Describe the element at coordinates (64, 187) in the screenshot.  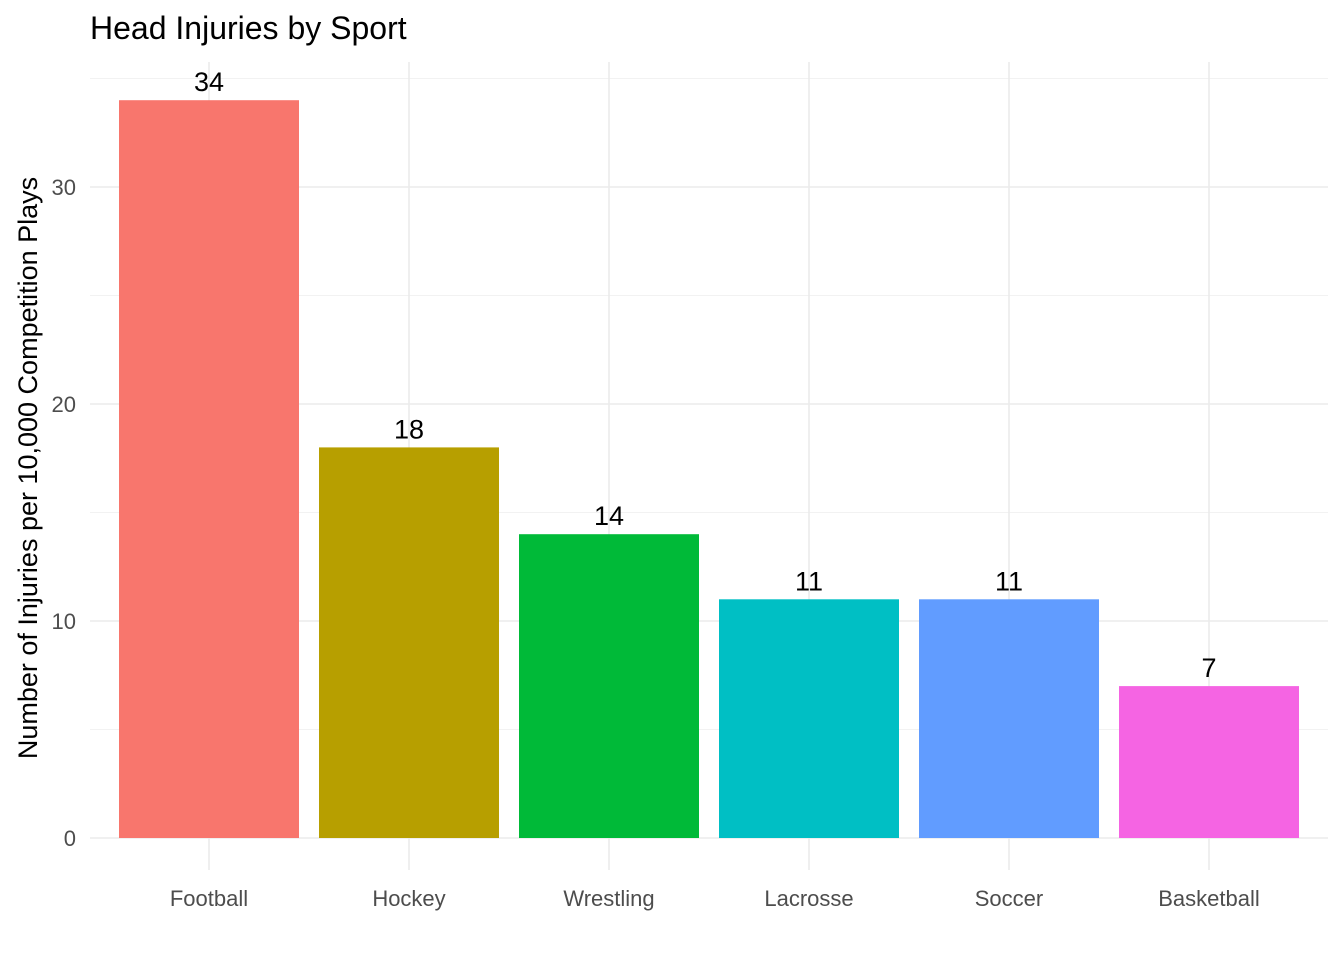
I see `y-tick-label: 30` at that location.